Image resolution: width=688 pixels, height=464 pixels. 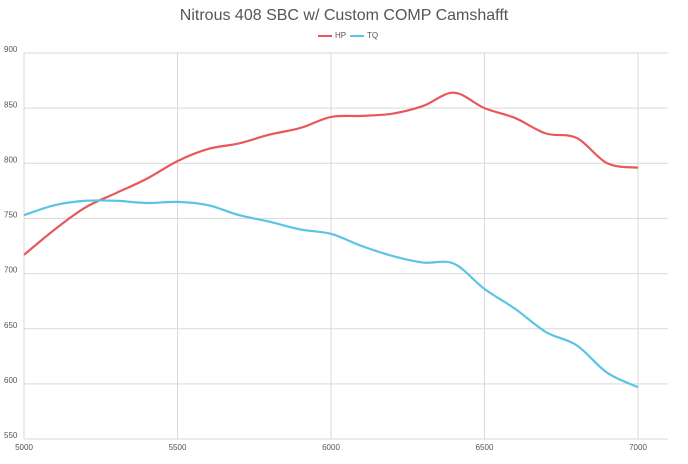 What do you see at coordinates (11, 270) in the screenshot?
I see `y-tick-label: 700` at bounding box center [11, 270].